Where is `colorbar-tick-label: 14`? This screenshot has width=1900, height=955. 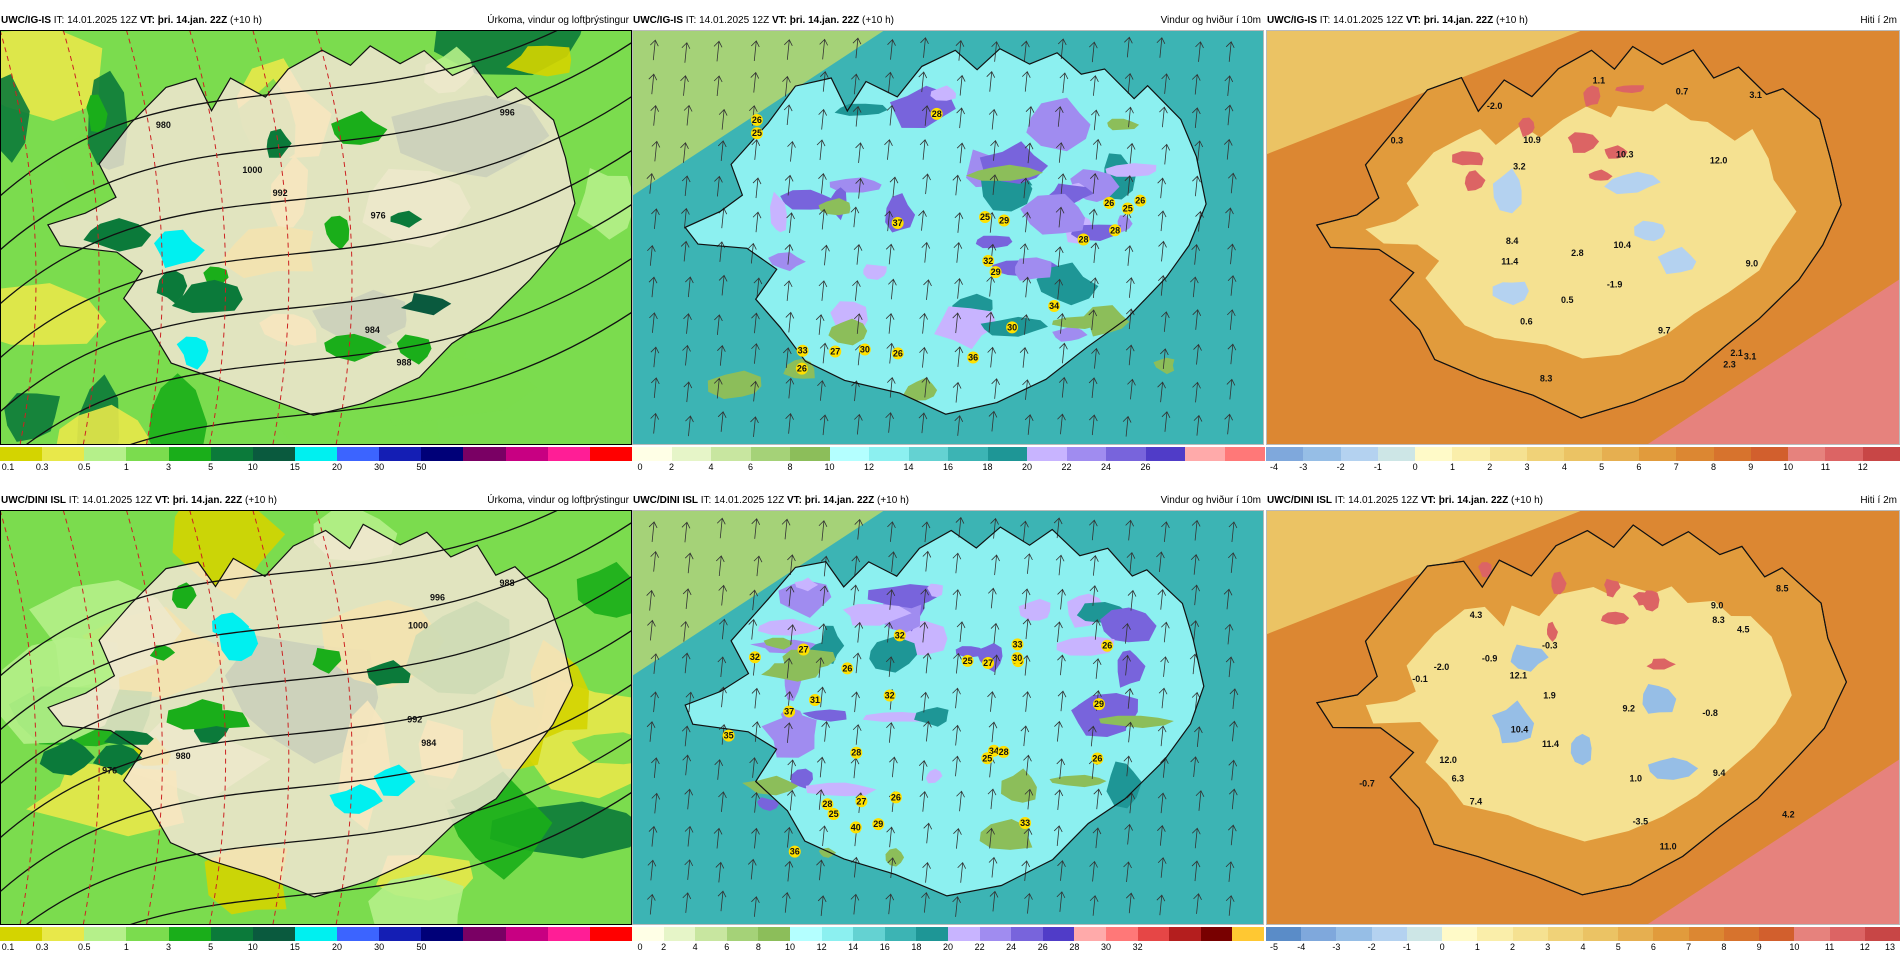 colorbar-tick-label: 14 is located at coordinates (853, 947).